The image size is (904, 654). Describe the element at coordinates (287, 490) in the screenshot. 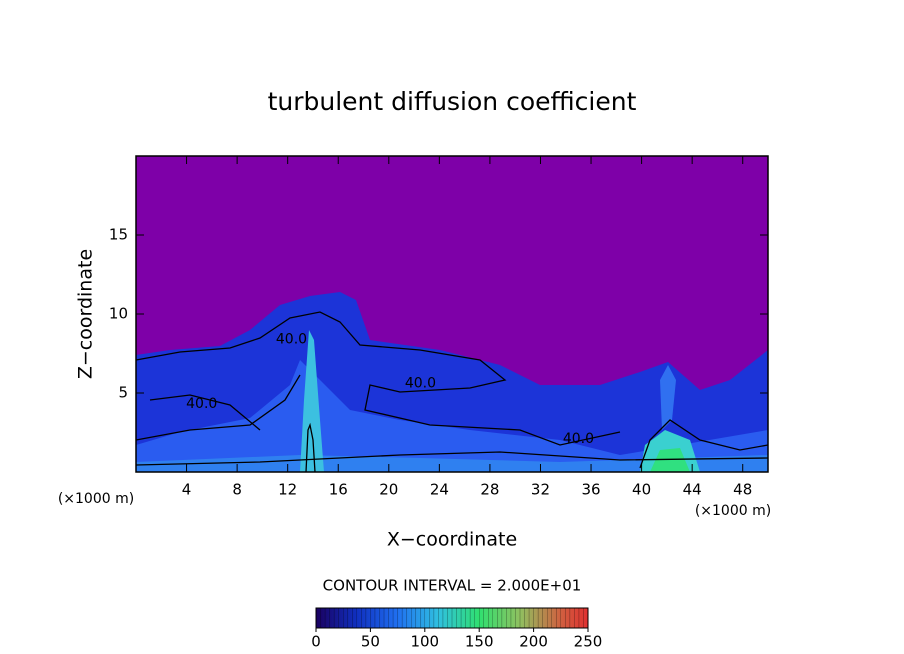

I see `x-tick-label: 12` at that location.